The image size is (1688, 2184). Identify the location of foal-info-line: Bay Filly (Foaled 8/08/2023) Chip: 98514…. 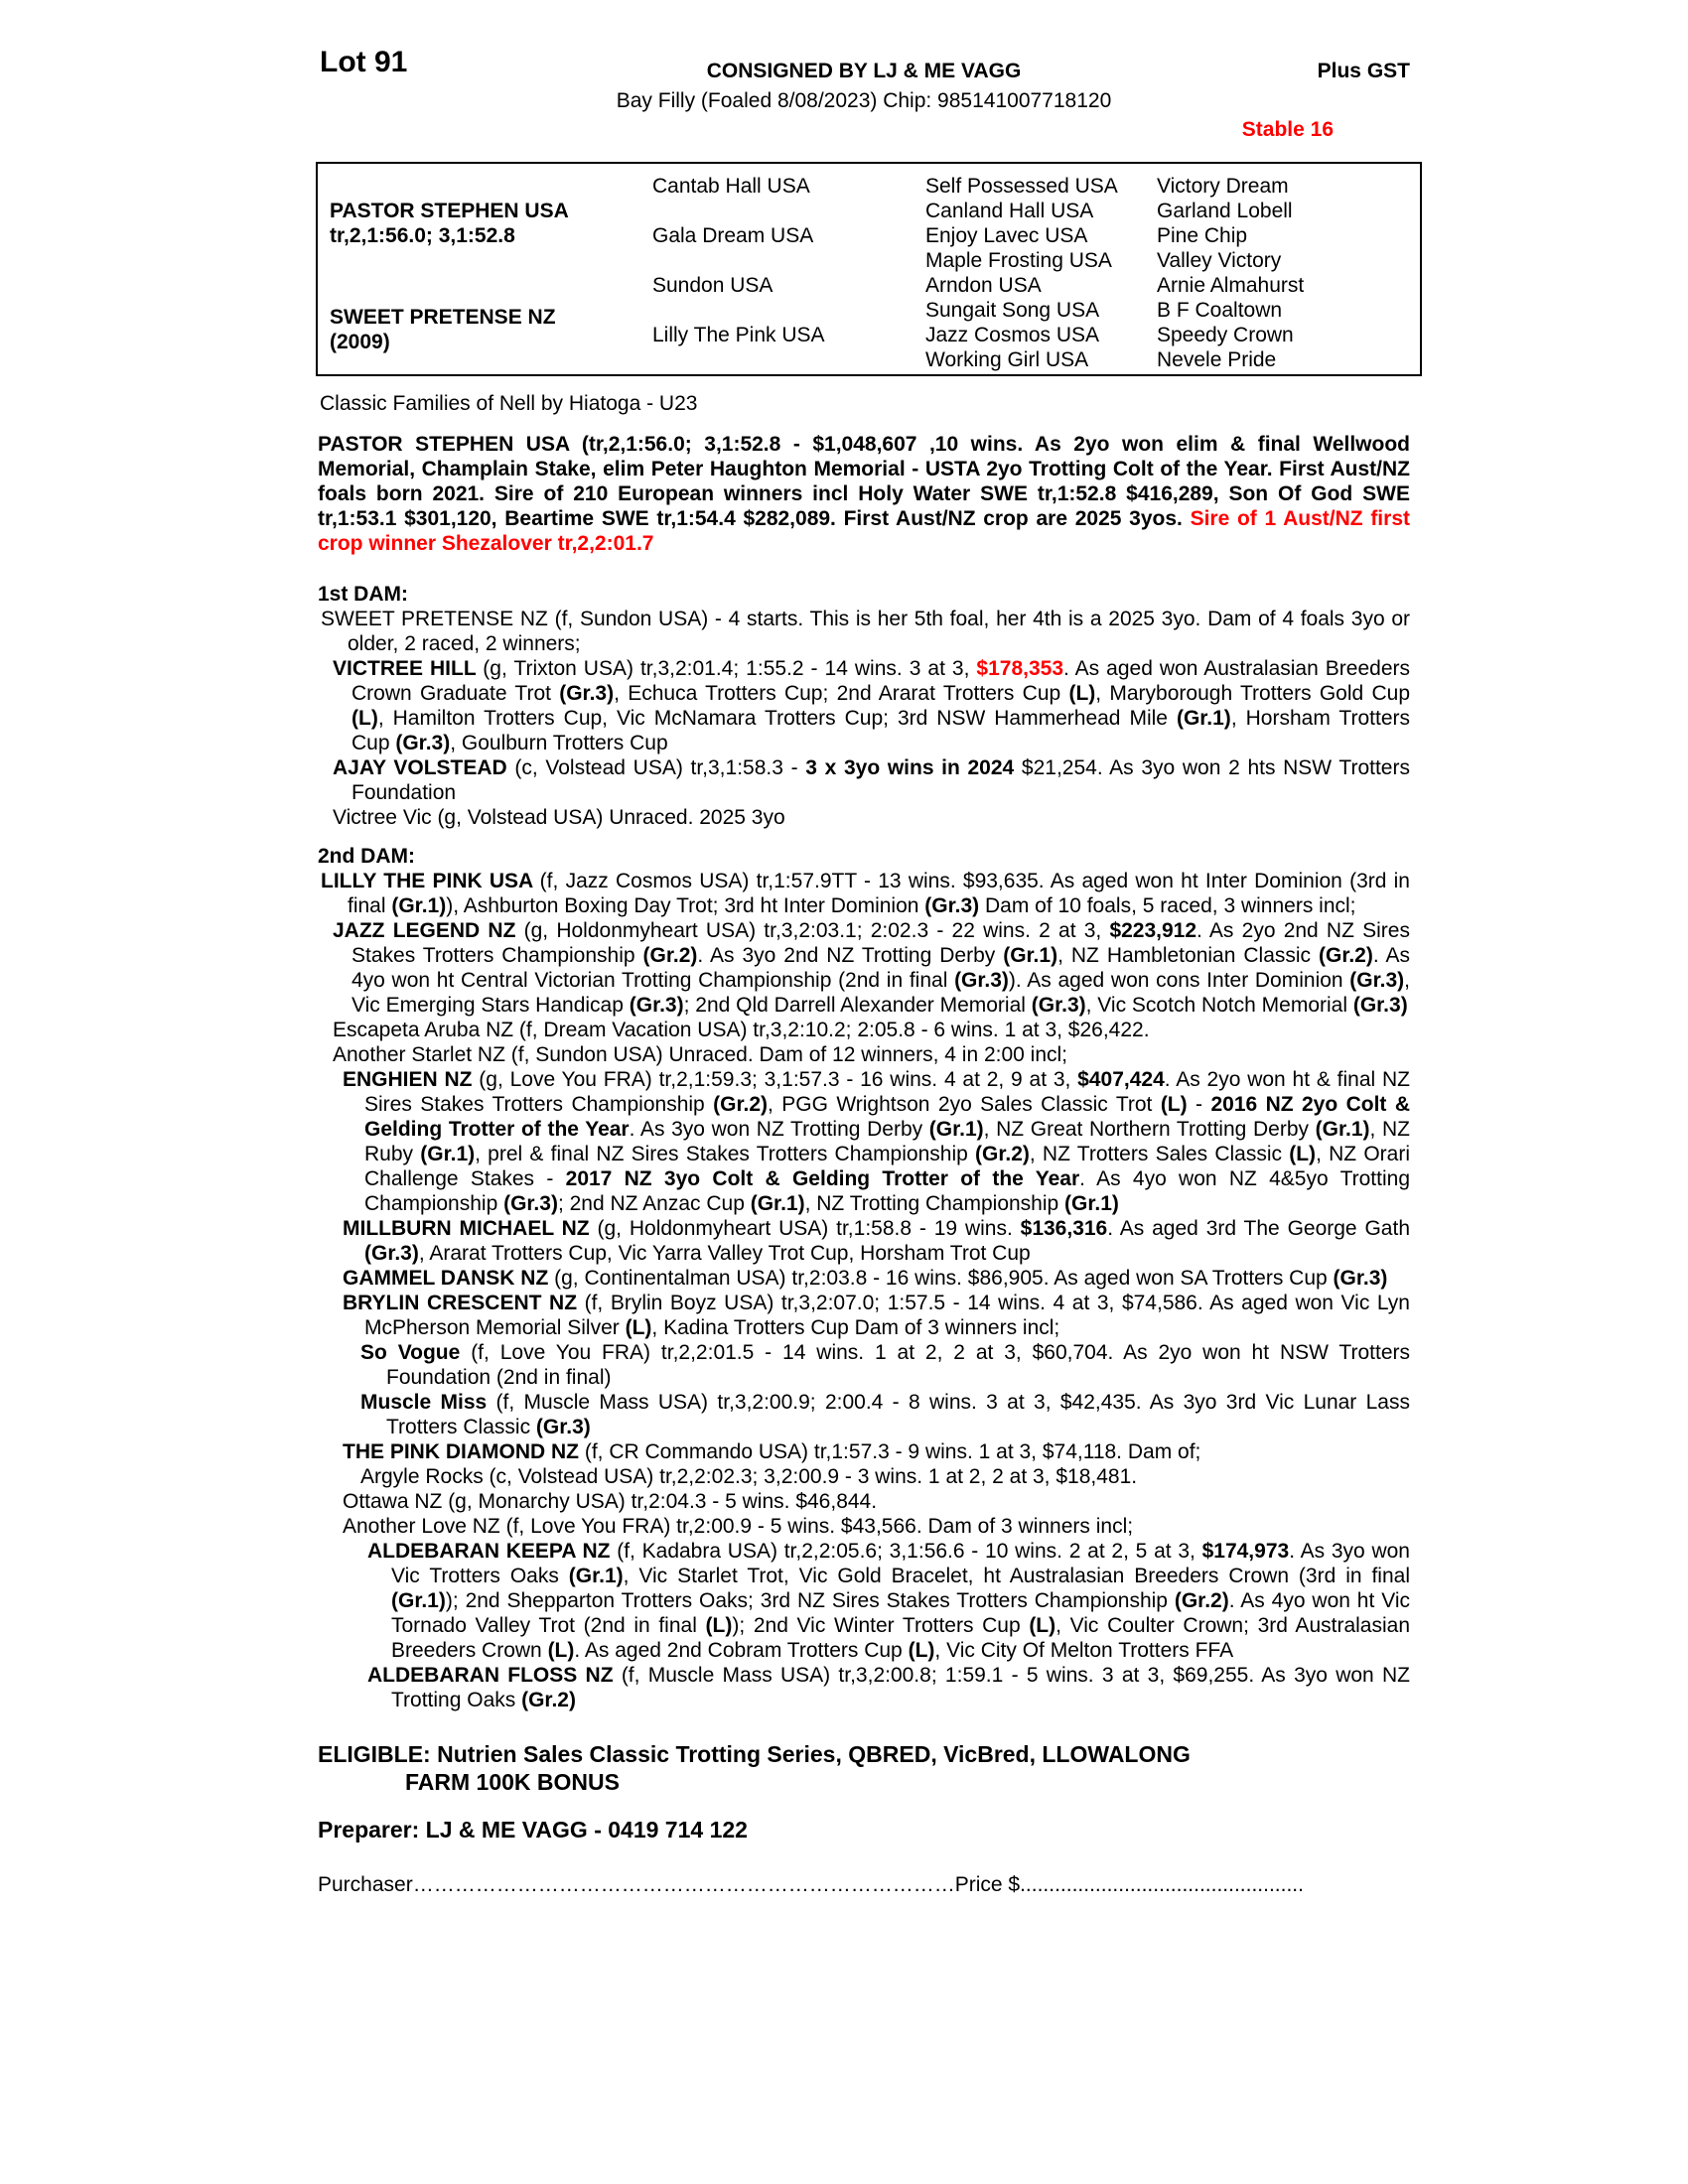
(864, 100).